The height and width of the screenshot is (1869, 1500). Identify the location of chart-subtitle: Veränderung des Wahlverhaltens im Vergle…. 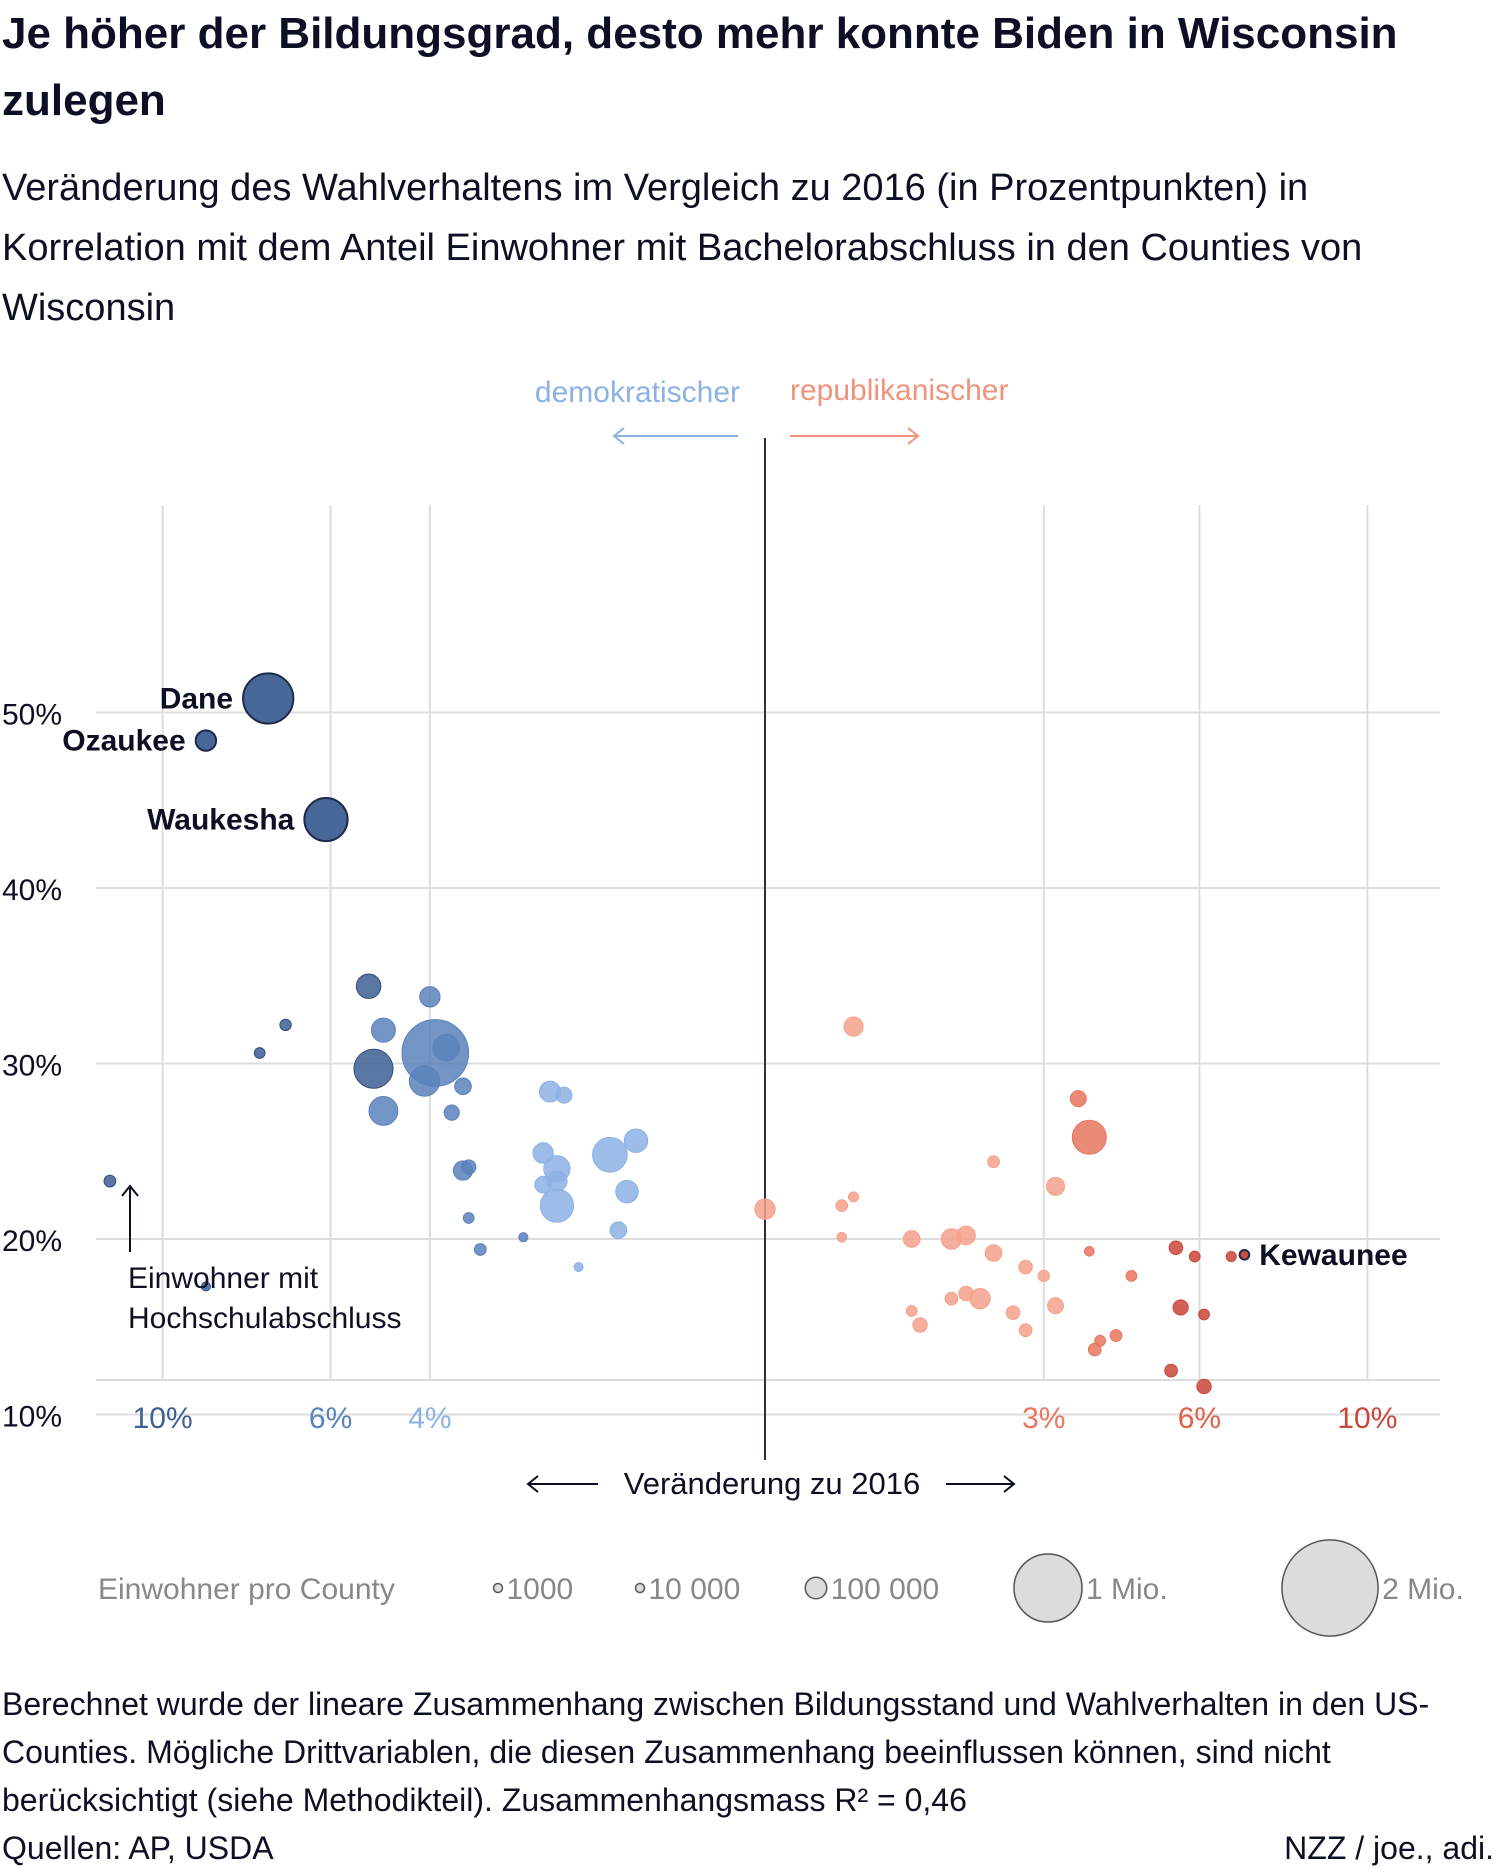
(682, 248).